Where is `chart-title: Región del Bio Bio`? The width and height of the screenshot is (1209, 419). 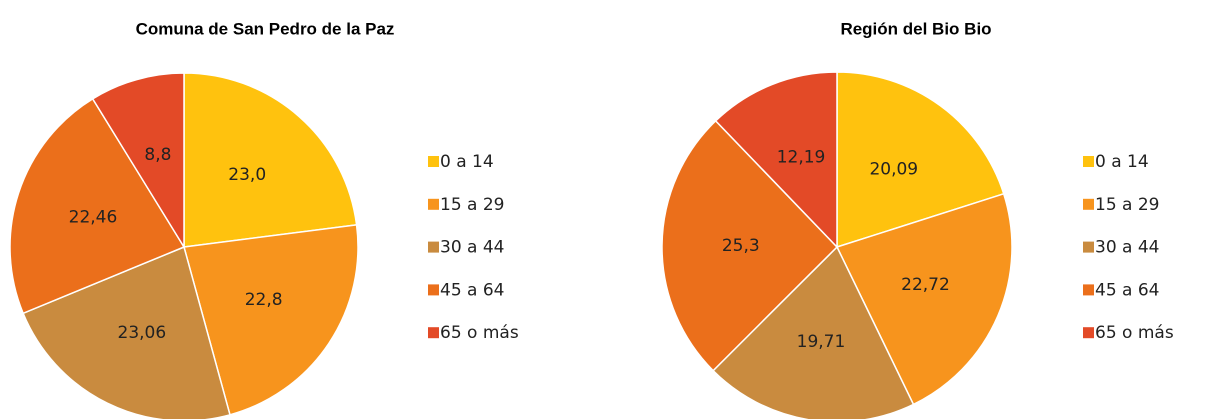
chart-title: Región del Bio Bio is located at coordinates (915, 28).